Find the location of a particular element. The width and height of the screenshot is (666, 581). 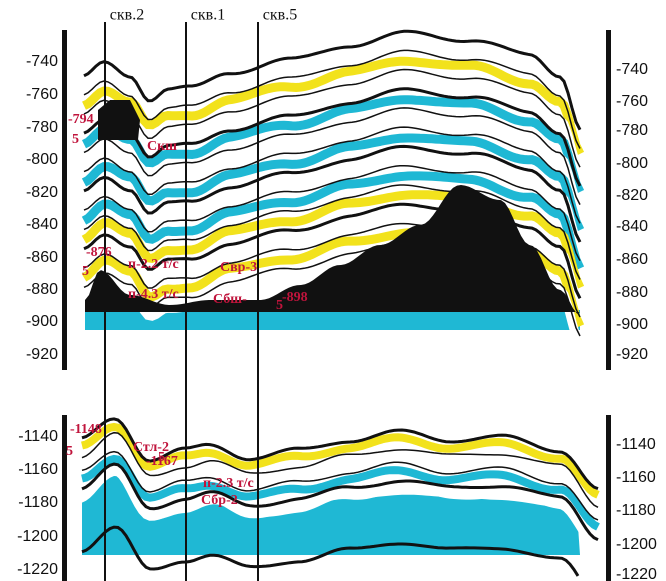

well-label: скв.5 is located at coordinates (280, 15).